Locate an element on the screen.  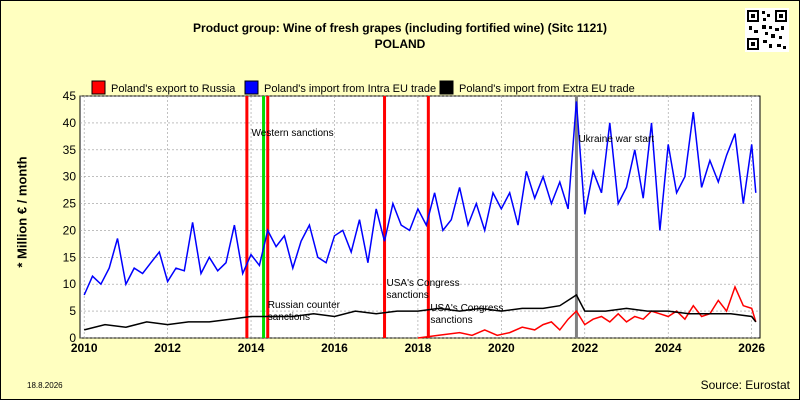
qr-code-icon is located at coordinates (767, 30).